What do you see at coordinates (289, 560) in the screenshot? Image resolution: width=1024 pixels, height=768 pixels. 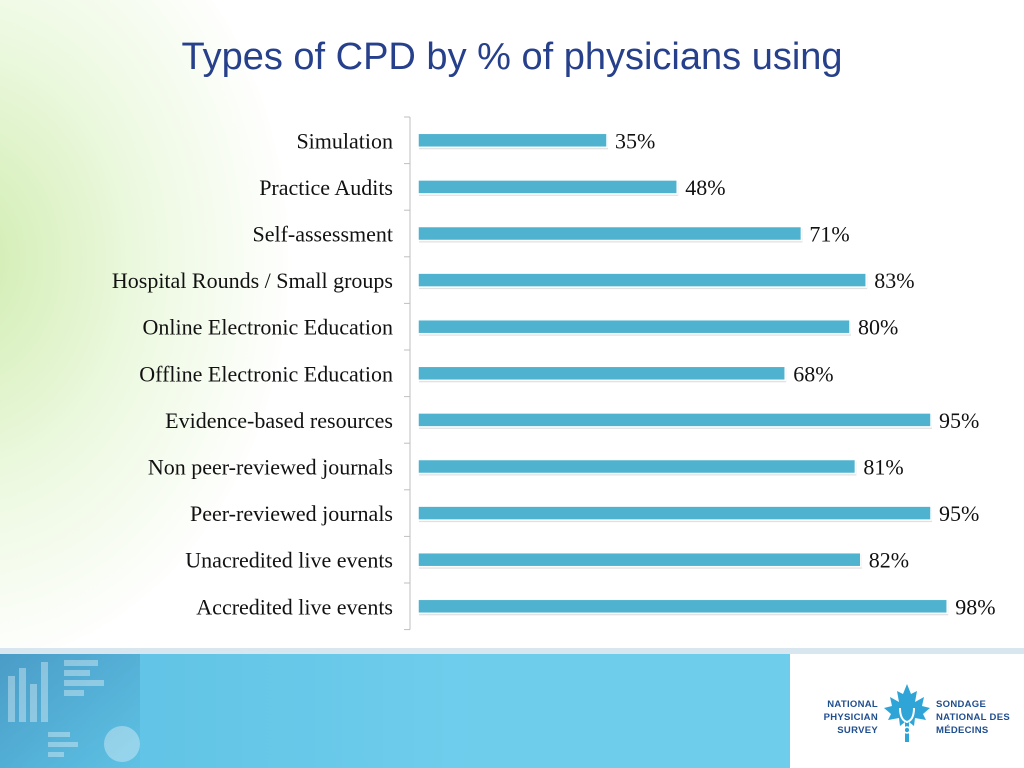 I see `category-label: Unacredited live events` at bounding box center [289, 560].